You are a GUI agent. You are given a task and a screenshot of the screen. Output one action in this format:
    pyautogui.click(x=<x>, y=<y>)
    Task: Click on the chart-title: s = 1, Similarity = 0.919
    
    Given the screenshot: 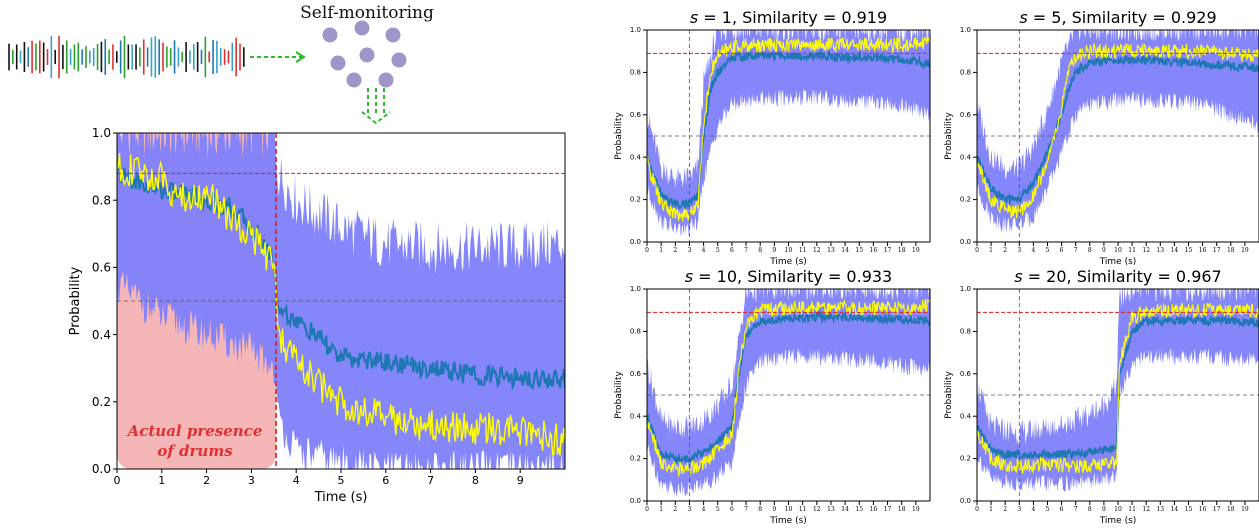 What is the action you would take?
    pyautogui.click(x=788, y=17)
    